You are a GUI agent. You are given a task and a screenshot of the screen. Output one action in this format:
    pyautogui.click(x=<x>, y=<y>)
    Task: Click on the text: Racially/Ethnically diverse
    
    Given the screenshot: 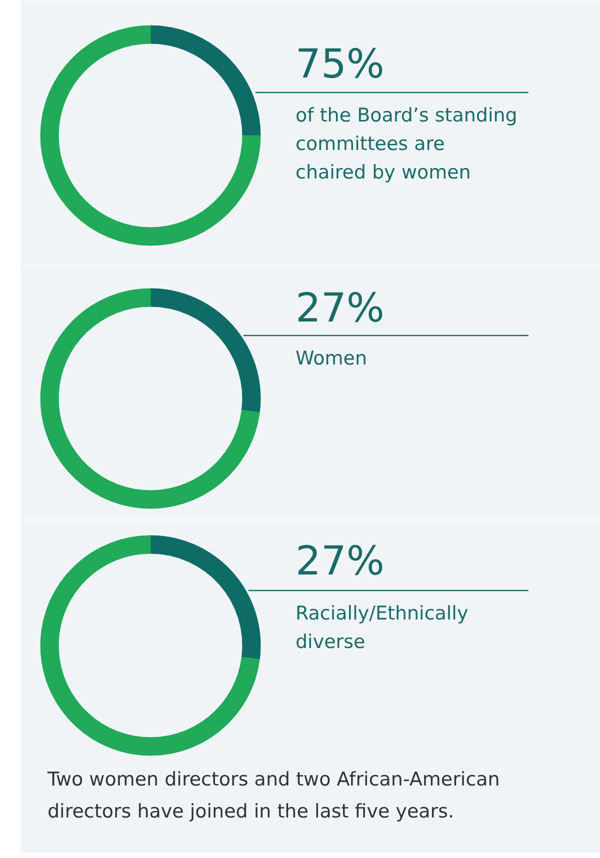 What is the action you would take?
    pyautogui.click(x=382, y=628)
    